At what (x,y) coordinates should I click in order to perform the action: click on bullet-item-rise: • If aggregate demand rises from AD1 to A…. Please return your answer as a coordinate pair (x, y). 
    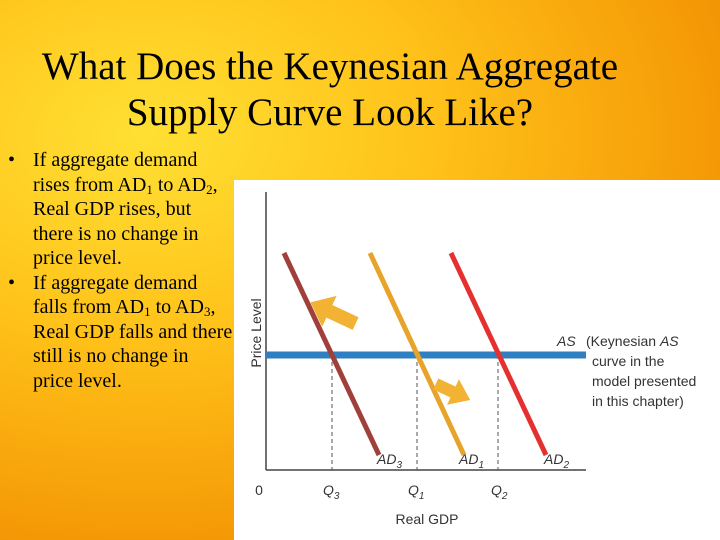
    Looking at the image, I should click on (120, 209).